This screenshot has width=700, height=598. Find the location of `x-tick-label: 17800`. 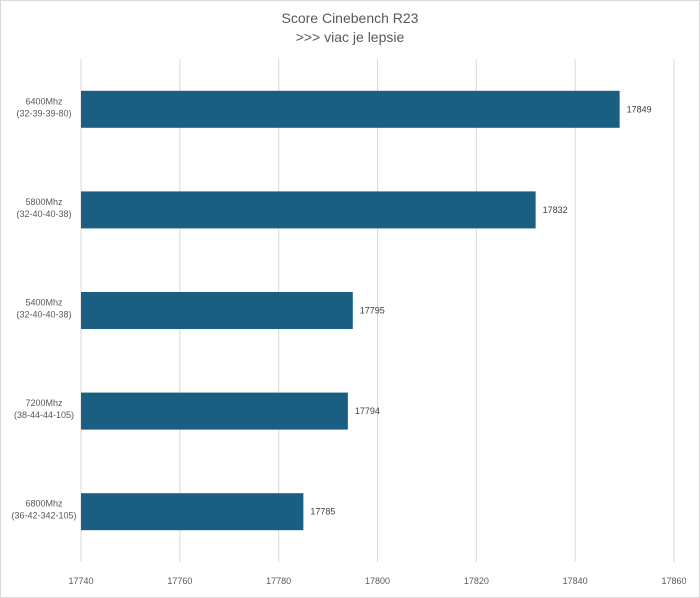

x-tick-label: 17800 is located at coordinates (377, 581).